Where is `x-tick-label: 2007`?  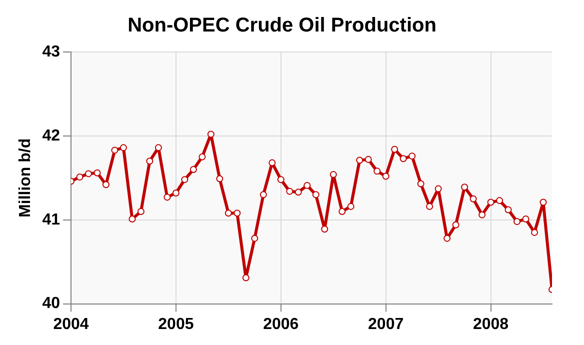 x-tick-label: 2007 is located at coordinates (386, 324).